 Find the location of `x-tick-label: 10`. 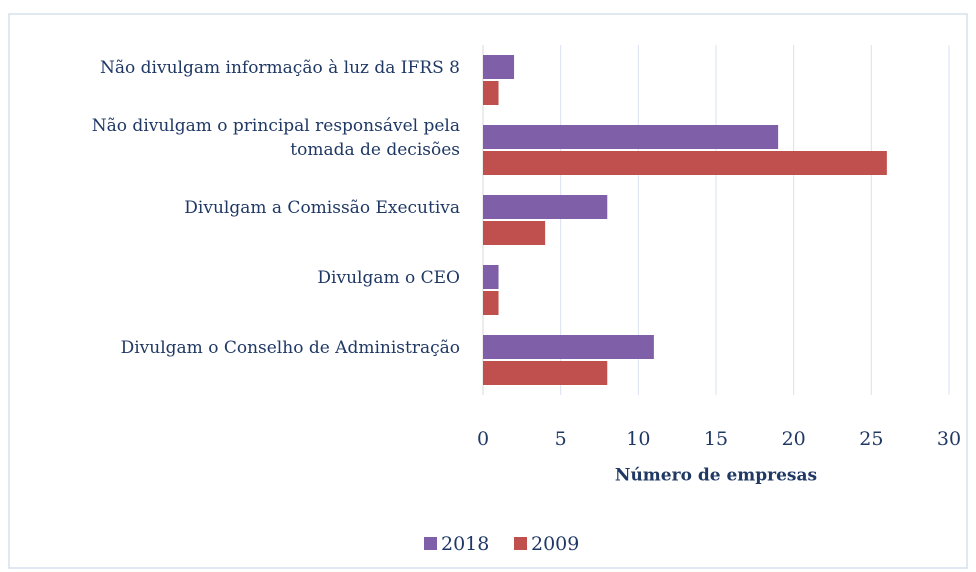

x-tick-label: 10 is located at coordinates (638, 439).